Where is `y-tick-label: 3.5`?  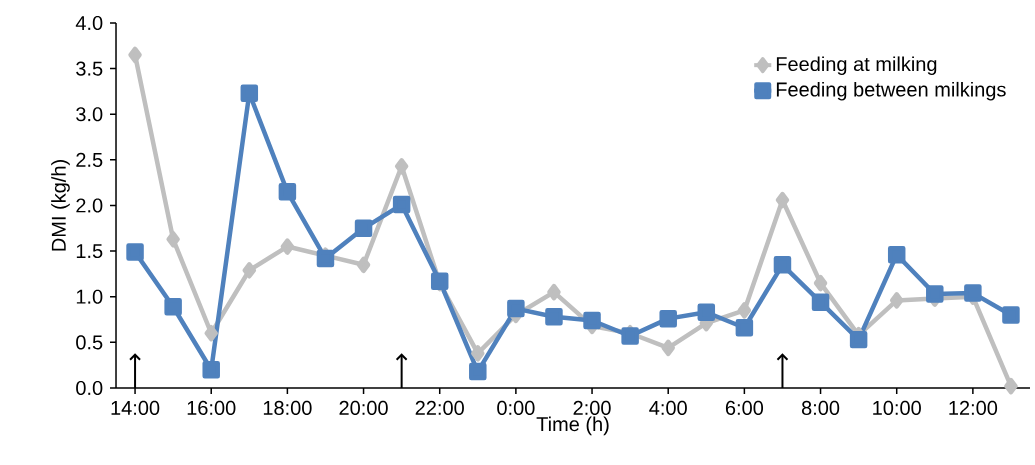 y-tick-label: 3.5 is located at coordinates (89, 68).